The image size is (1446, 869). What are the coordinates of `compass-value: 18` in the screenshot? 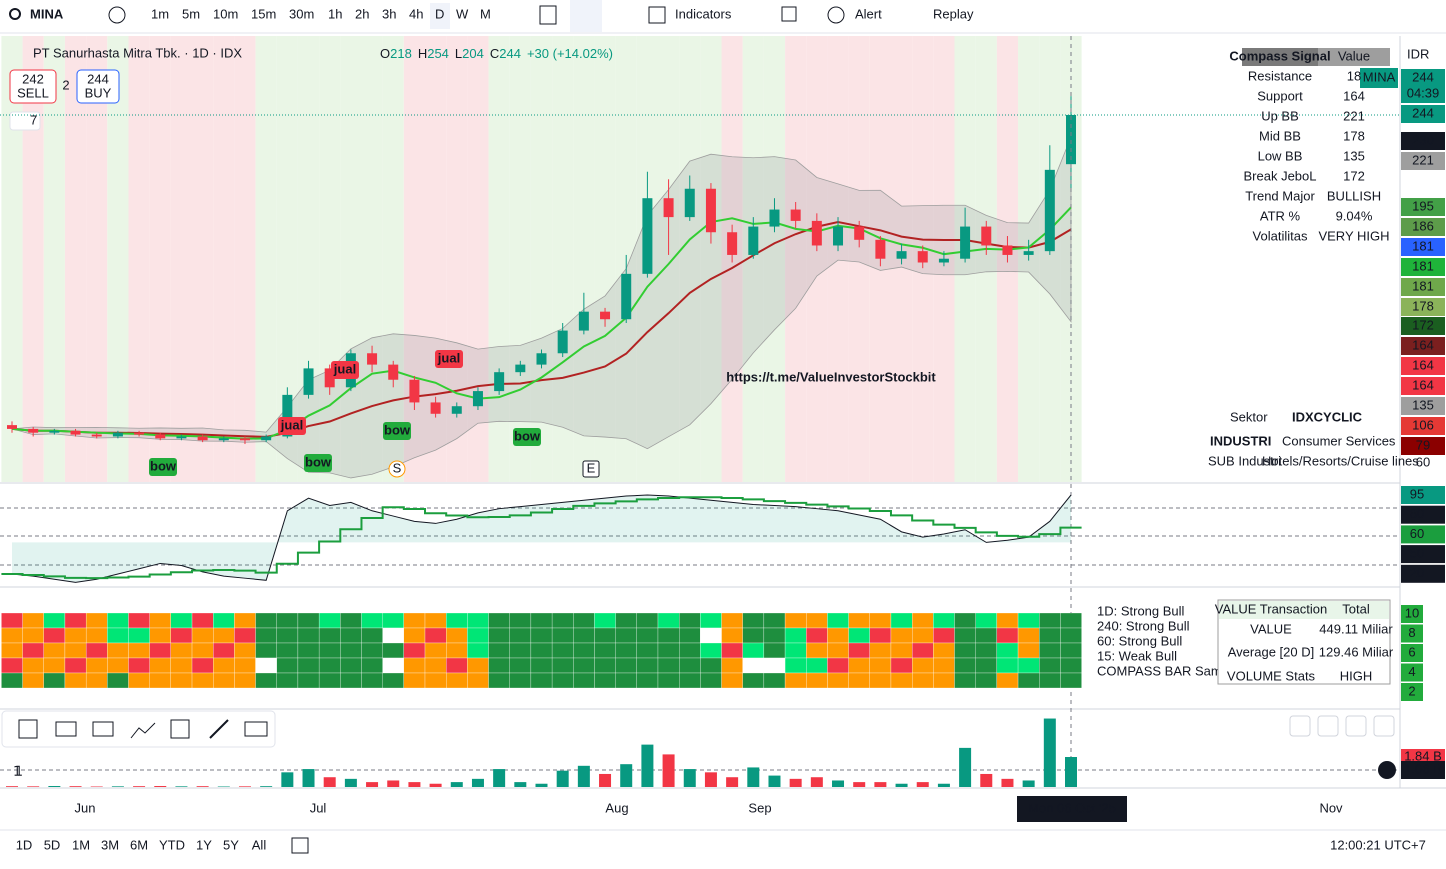 It's located at (1354, 75).